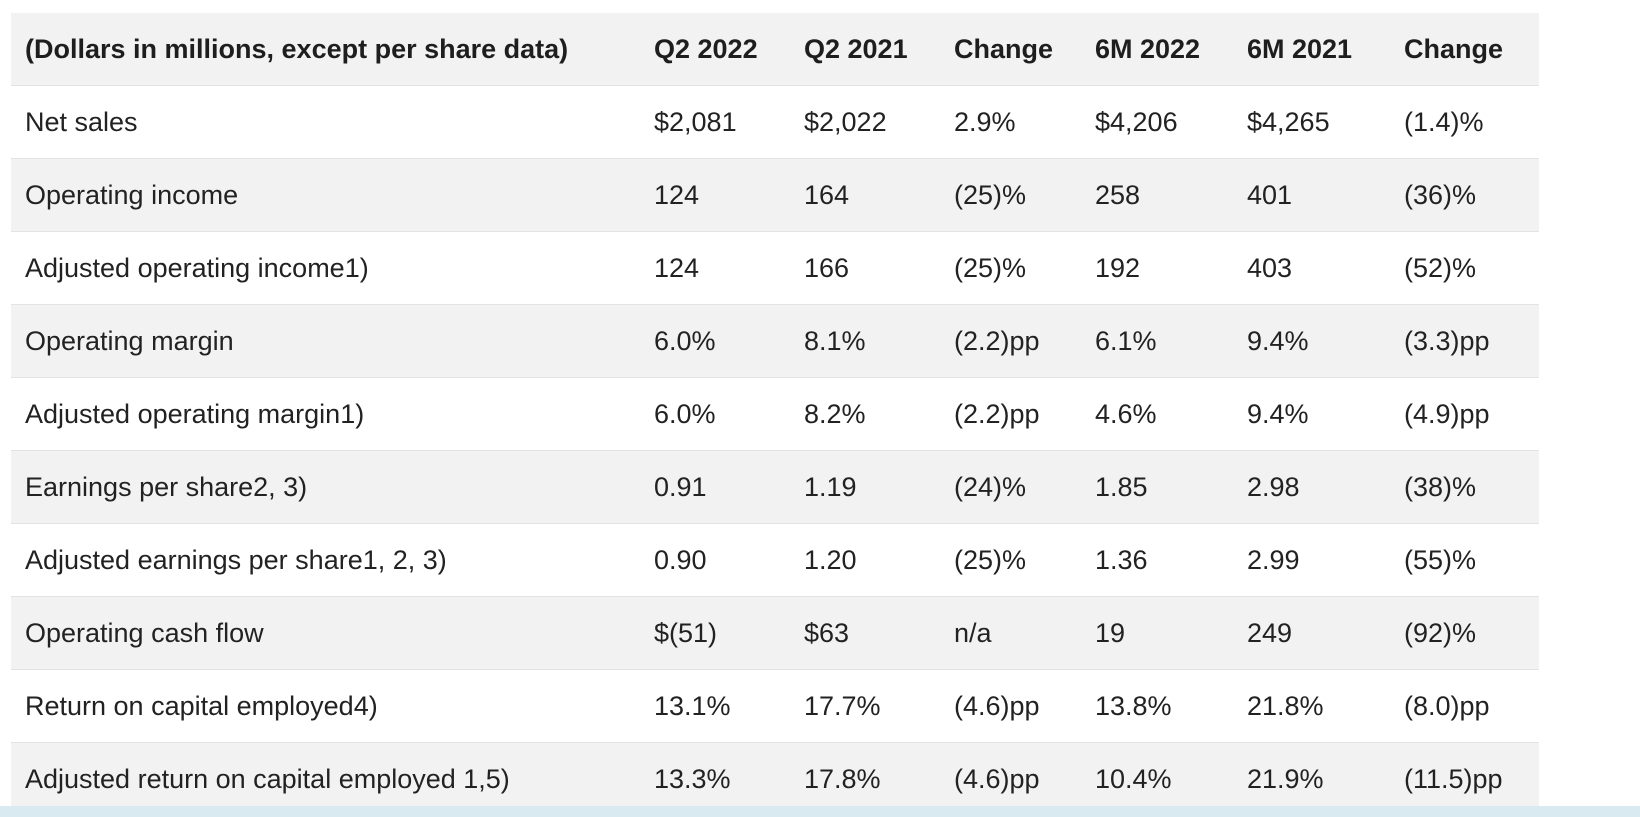  What do you see at coordinates (325, 487) in the screenshot?
I see `cell-metric: Earnings per share2, 3)` at bounding box center [325, 487].